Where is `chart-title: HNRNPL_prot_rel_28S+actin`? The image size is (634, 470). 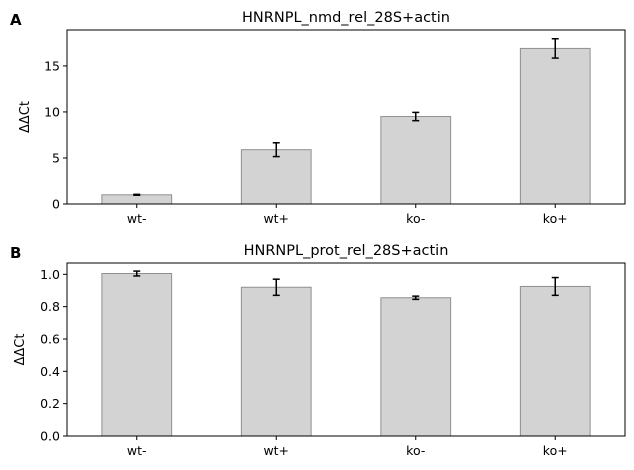 chart-title: HNRNPL_prot_rel_28S+actin is located at coordinates (346, 251).